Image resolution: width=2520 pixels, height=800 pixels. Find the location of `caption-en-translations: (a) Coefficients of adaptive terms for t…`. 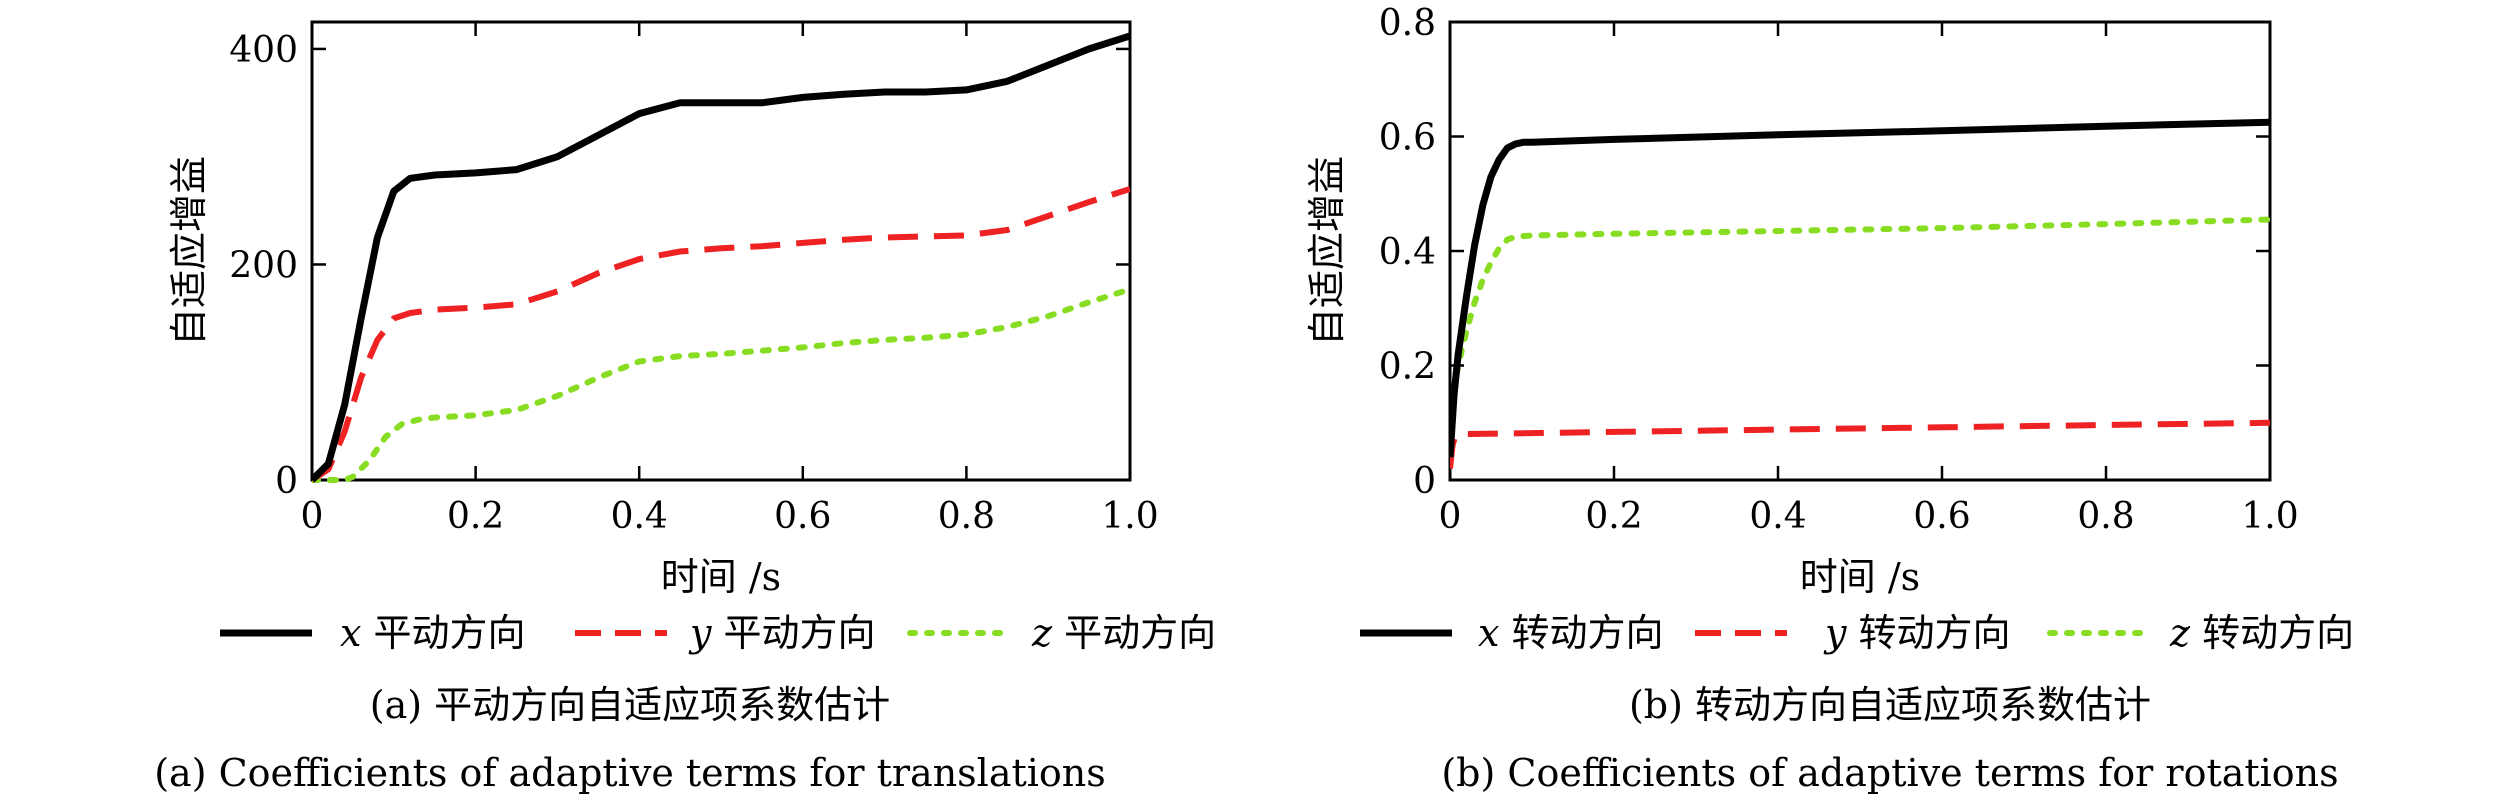

caption-en-translations: (a) Coefficients of adaptive terms for t… is located at coordinates (630, 773).